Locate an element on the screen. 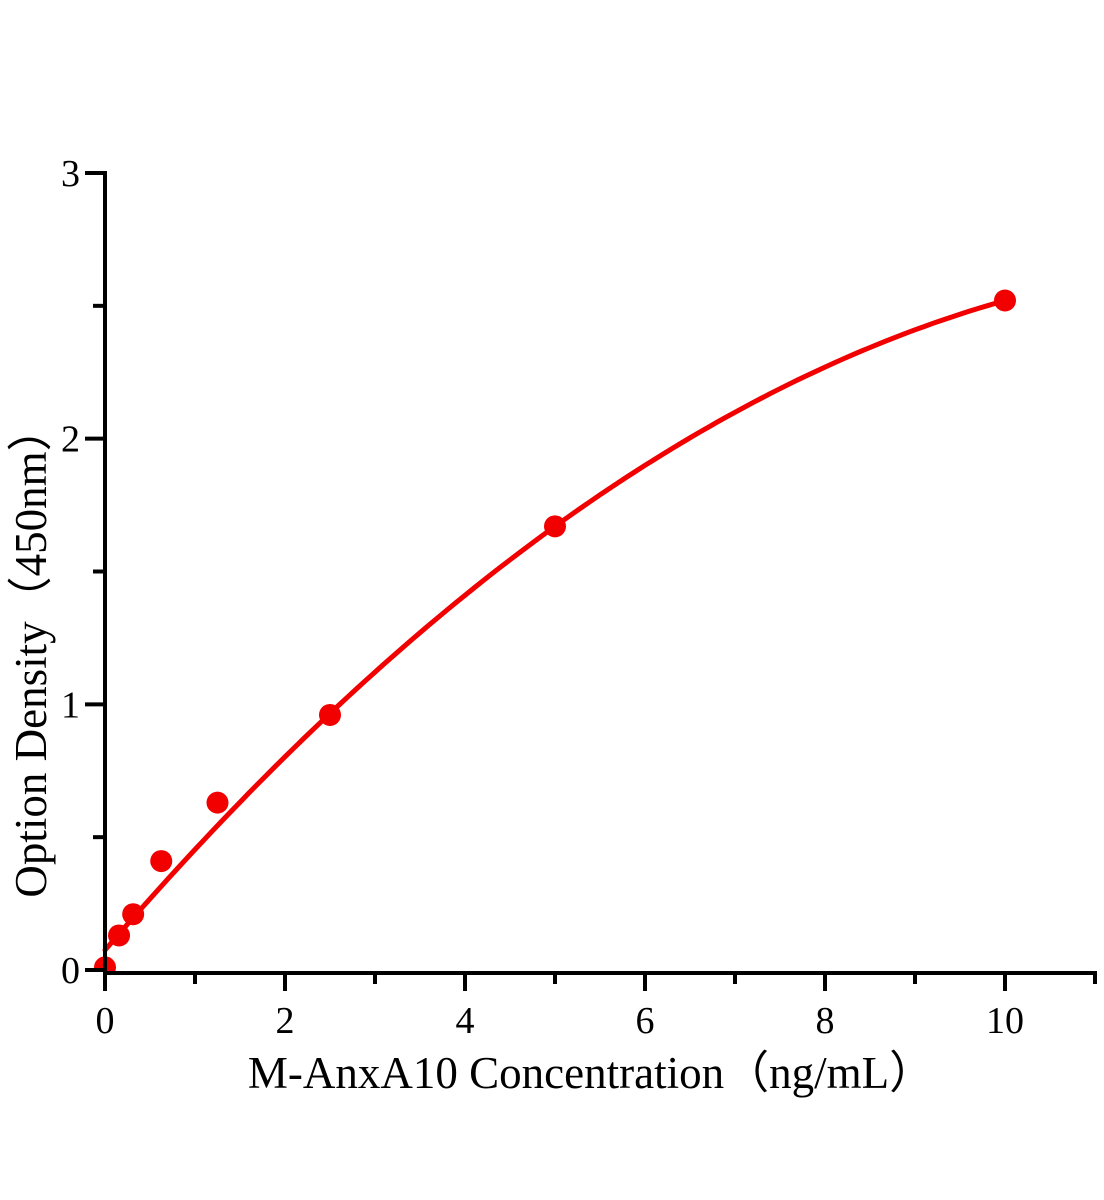 Image resolution: width=1104 pixels, height=1200 pixels. y-tick-label: 0 is located at coordinates (70, 971).